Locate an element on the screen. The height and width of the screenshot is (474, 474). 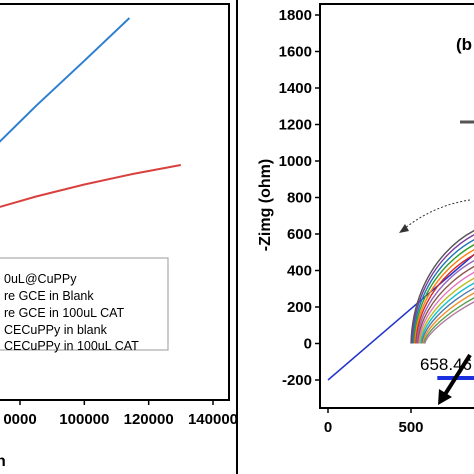
trend-dashed-arrow is located at coordinates (437, 214).